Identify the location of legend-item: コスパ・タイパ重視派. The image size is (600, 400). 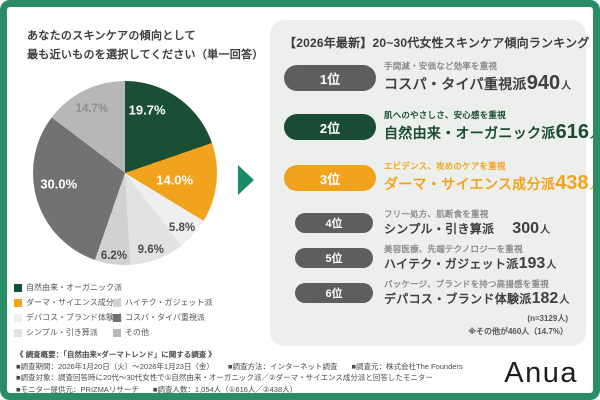
(159, 317).